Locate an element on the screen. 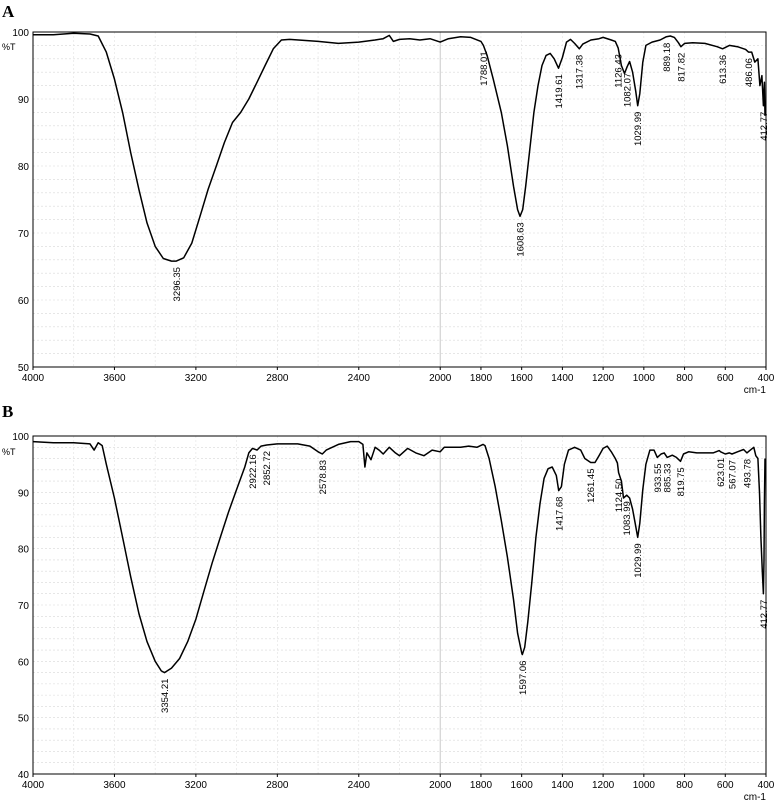  peak-label: 2922.16 is located at coordinates (253, 471).